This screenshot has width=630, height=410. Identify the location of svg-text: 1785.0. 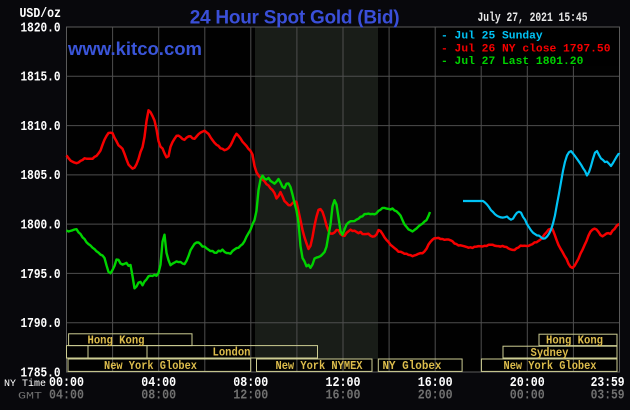
(41, 373).